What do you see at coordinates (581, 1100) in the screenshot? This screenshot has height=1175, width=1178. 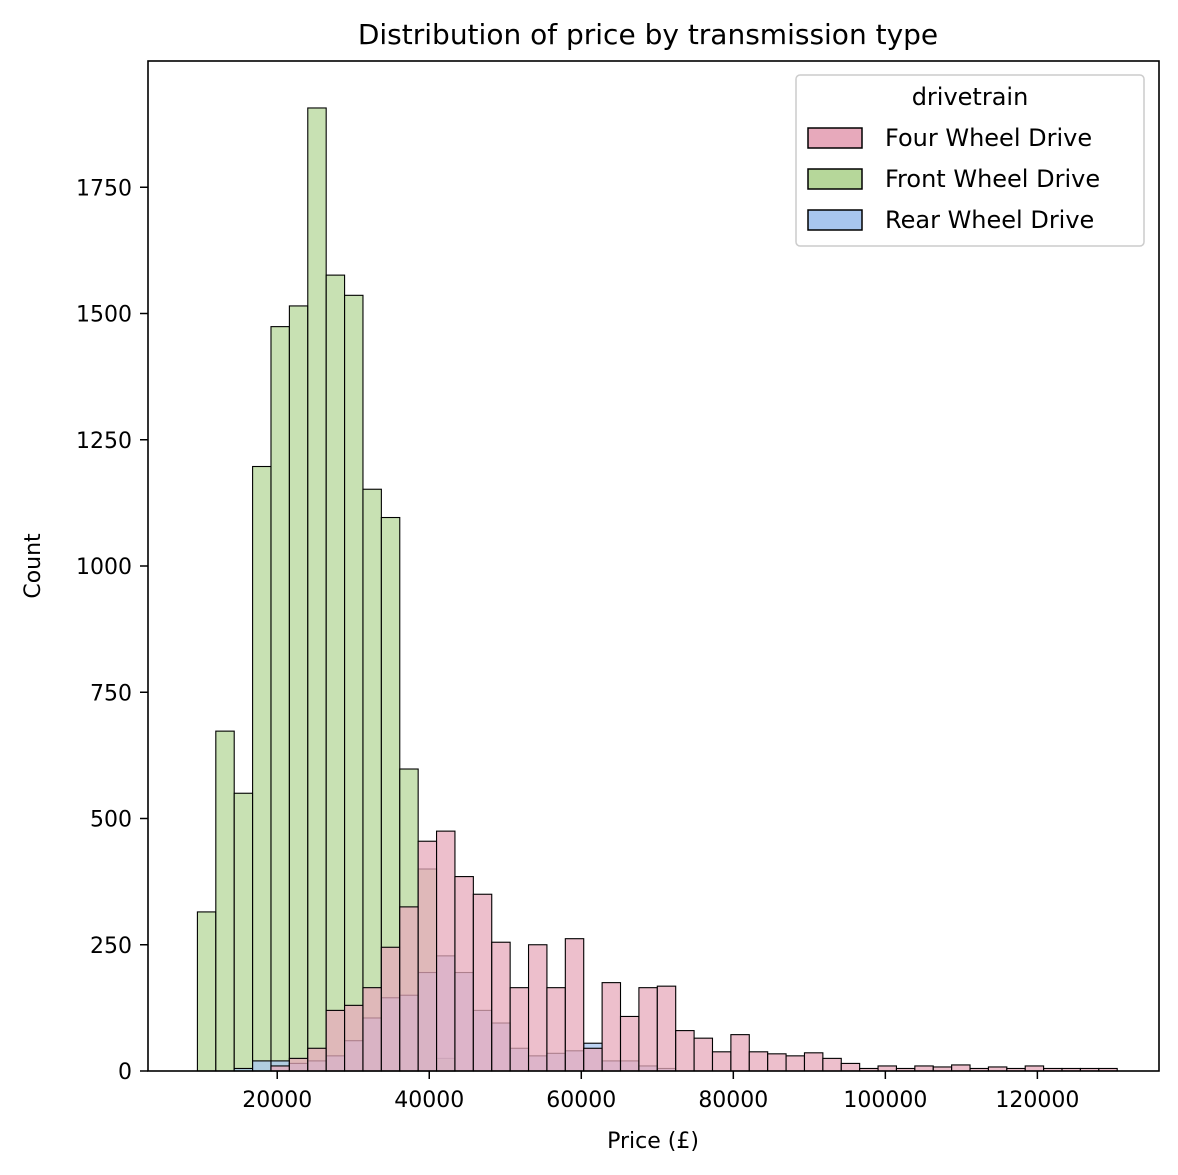 I see `x-tick-label: 60000` at bounding box center [581, 1100].